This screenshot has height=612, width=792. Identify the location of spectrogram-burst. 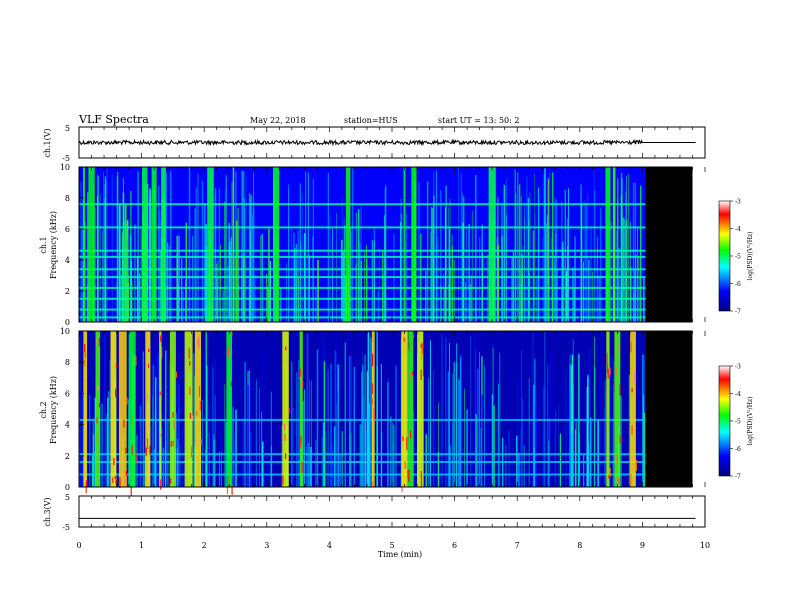
(404, 244).